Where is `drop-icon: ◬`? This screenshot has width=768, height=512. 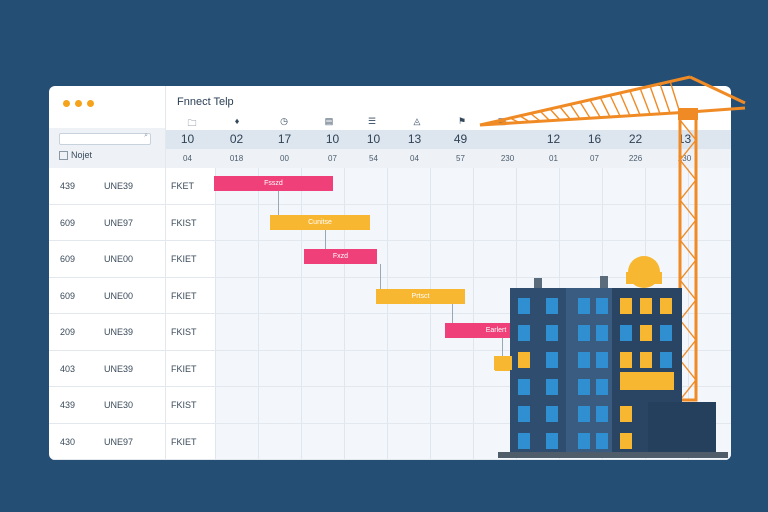 drop-icon: ◬ is located at coordinates (417, 121).